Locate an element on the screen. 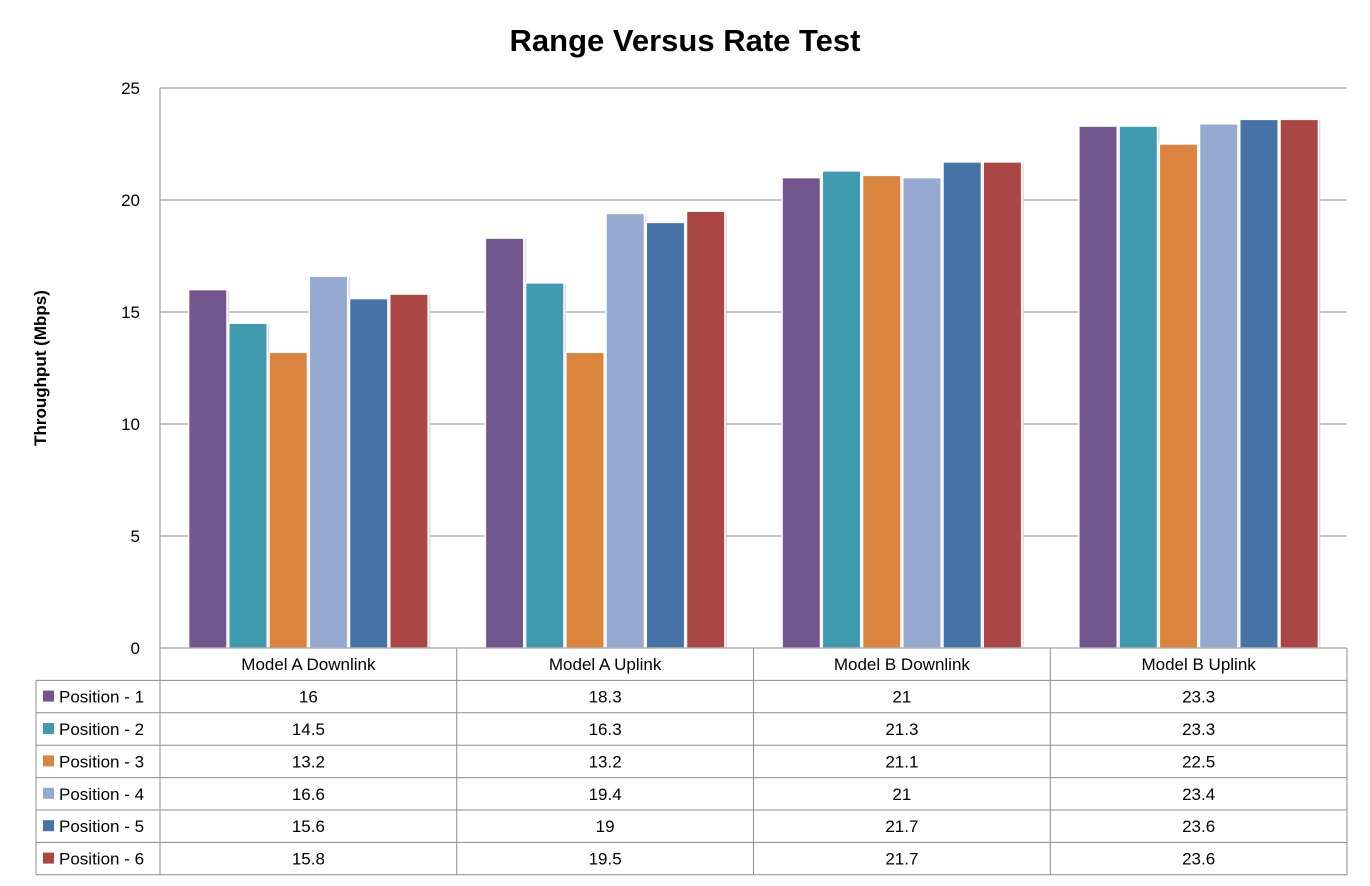 The height and width of the screenshot is (886, 1370). data-table-value: 16.3 is located at coordinates (605, 729).